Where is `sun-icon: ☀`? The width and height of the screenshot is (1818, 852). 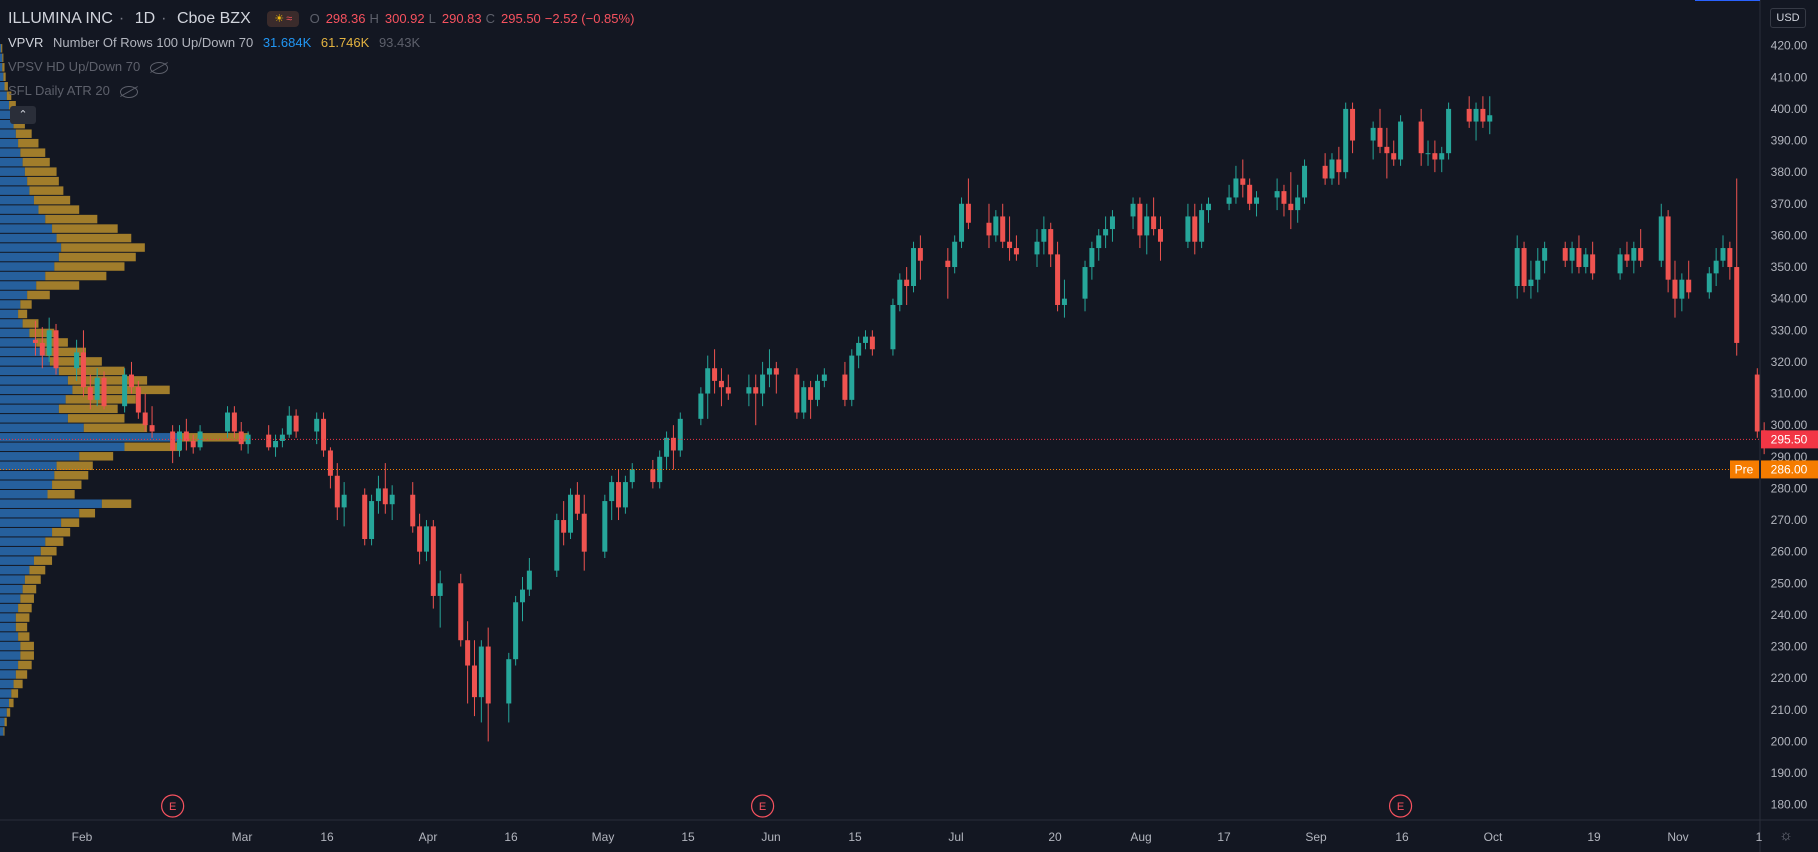 sun-icon: ☀ is located at coordinates (279, 18).